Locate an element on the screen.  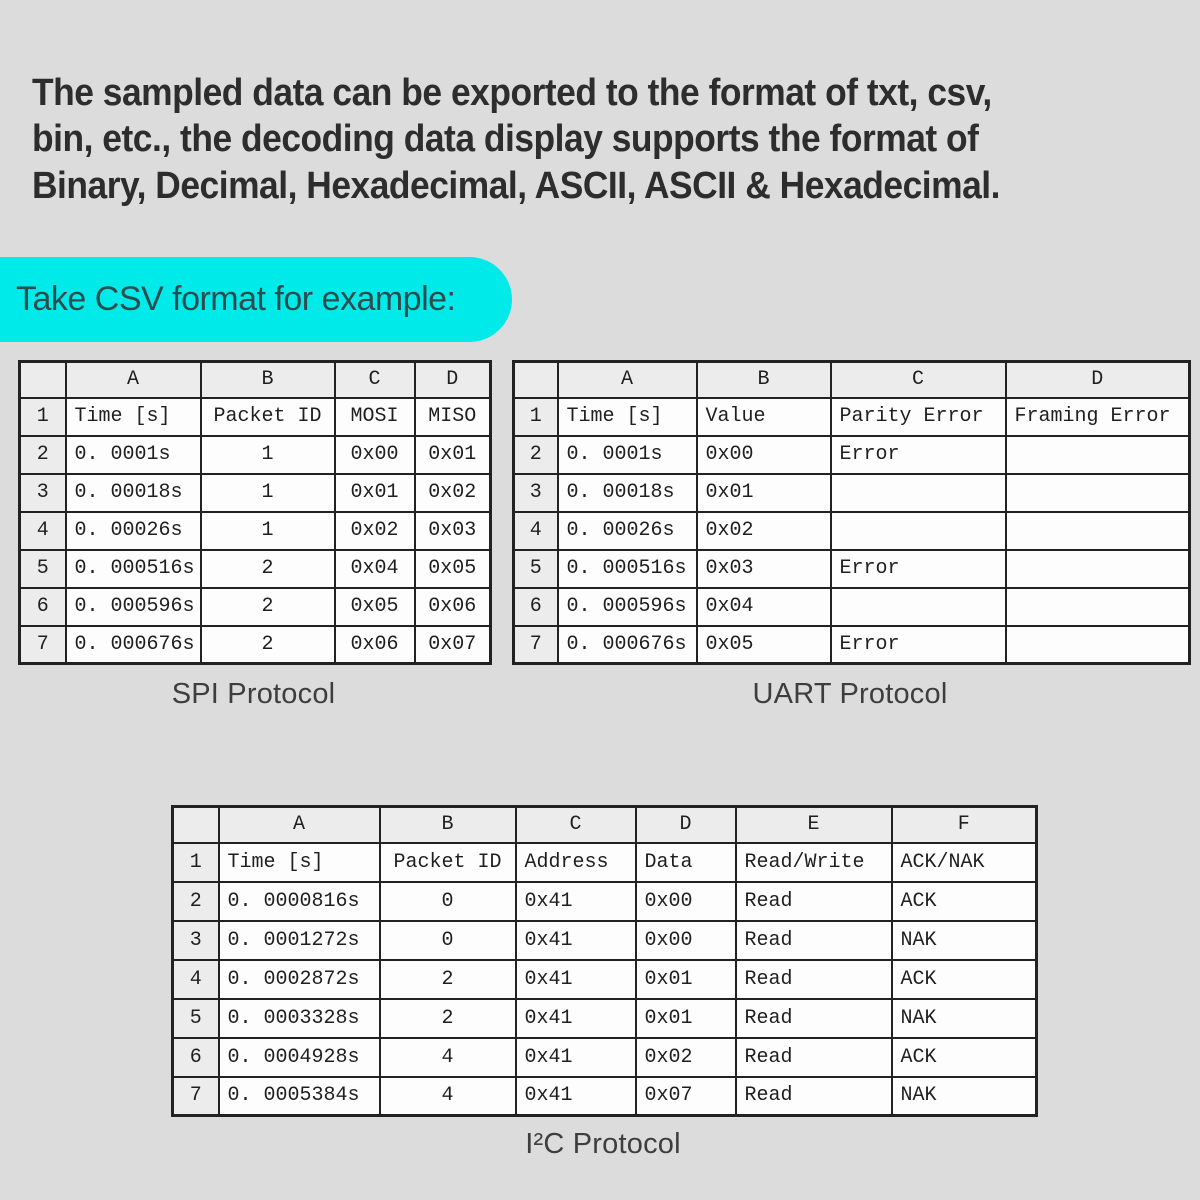
column-letter: F is located at coordinates (964, 824).